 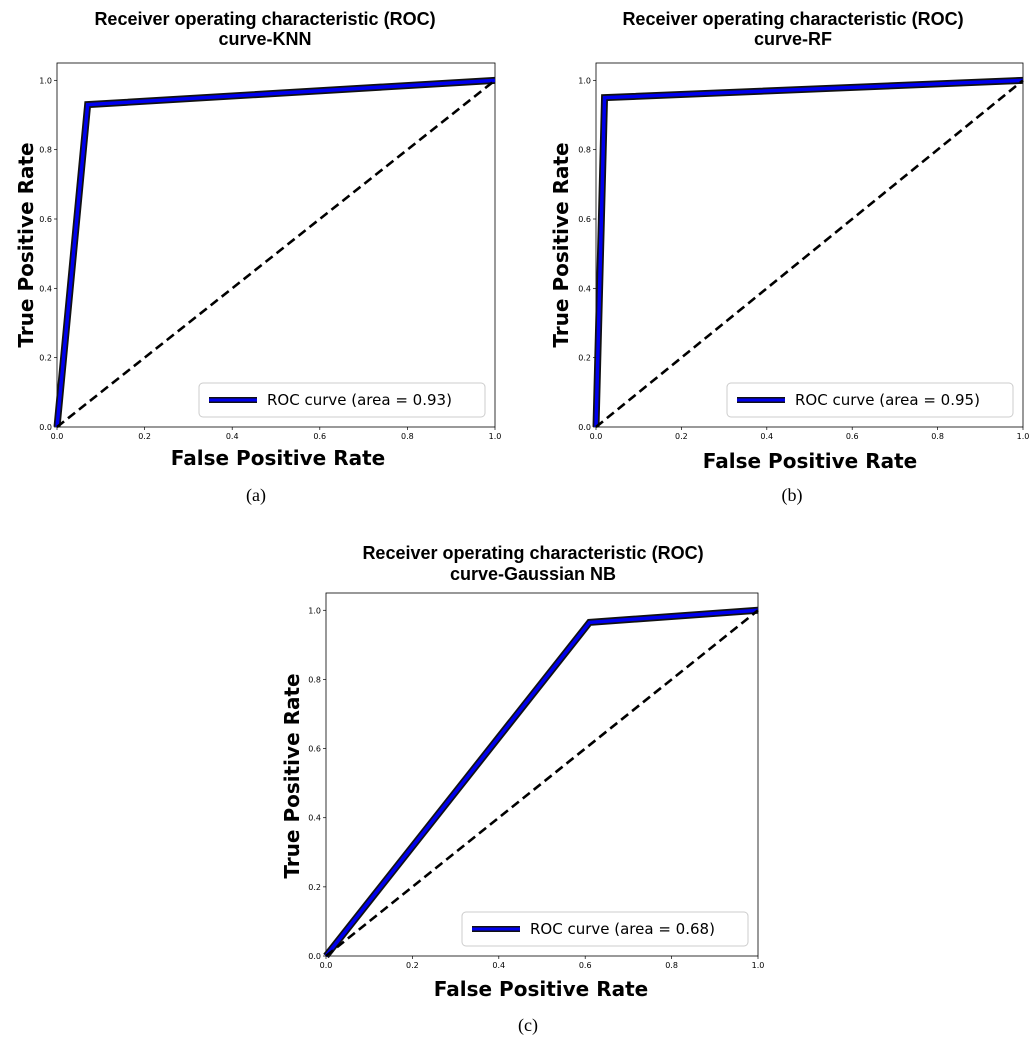 I want to click on chart-title-line2: curve-KNN, so click(x=264, y=39).